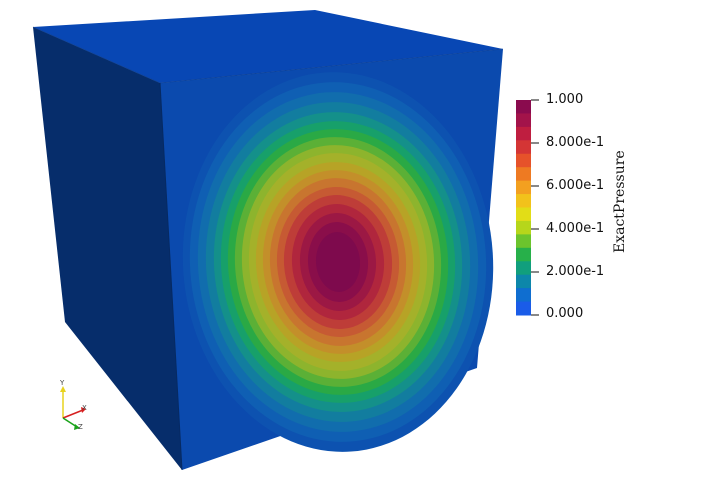 This screenshot has width=720, height=480. I want to click on scalar-bar-tick-label: 6.000e-1, so click(575, 185).